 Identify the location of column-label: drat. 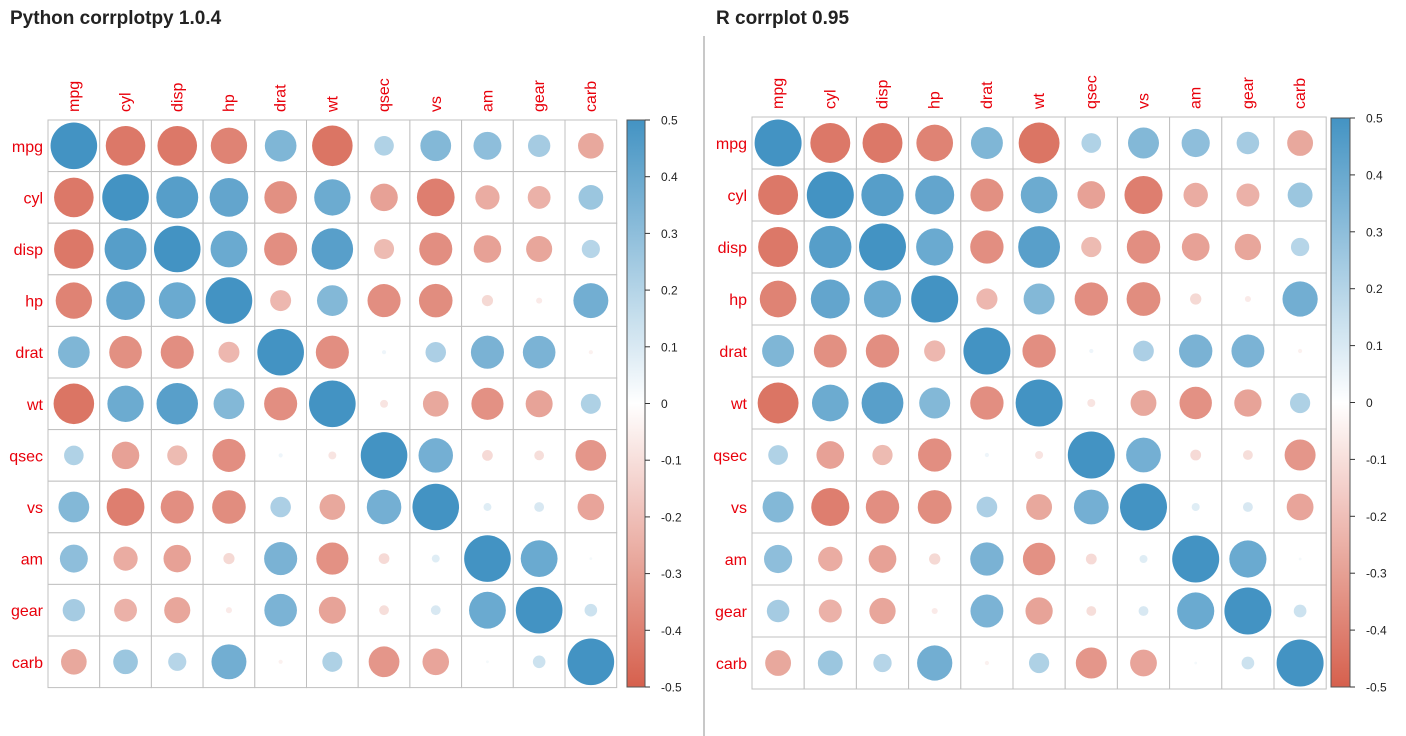
(987, 95).